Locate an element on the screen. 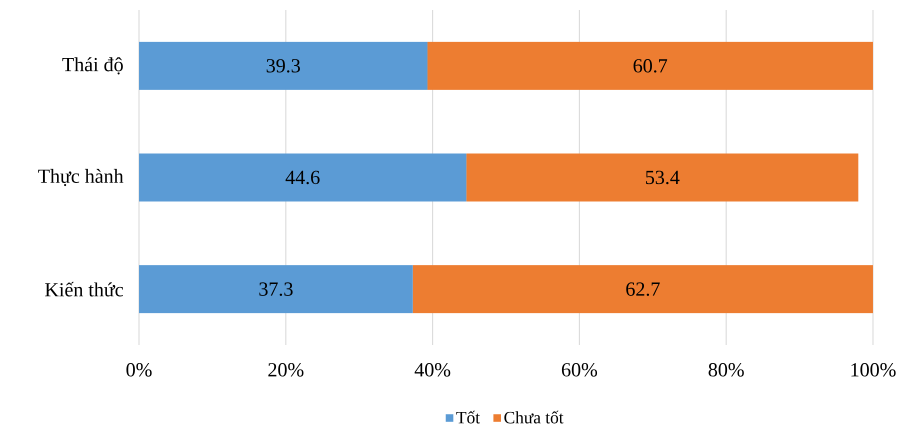  x-tick-label: 40% is located at coordinates (432, 370).